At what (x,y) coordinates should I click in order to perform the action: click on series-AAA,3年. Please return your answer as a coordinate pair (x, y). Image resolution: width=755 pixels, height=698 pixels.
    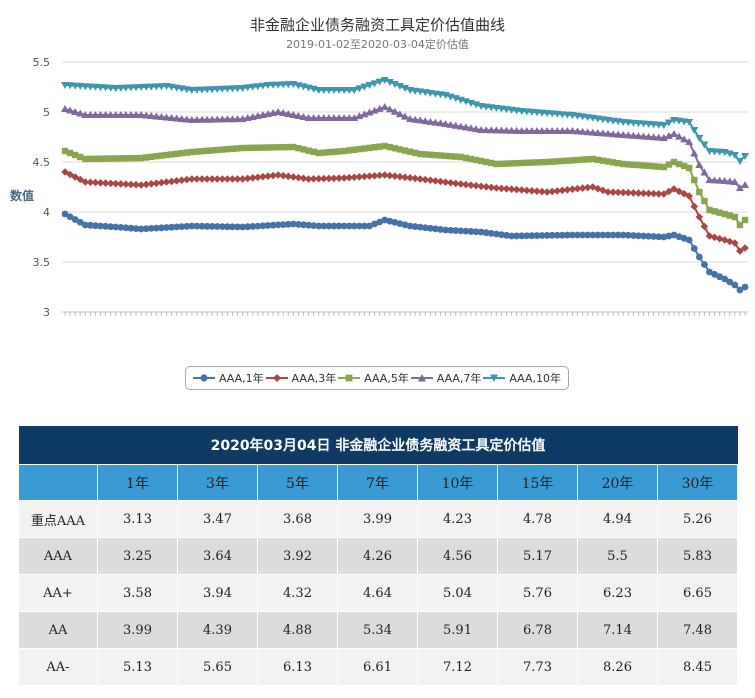
    Looking at the image, I should click on (405, 211).